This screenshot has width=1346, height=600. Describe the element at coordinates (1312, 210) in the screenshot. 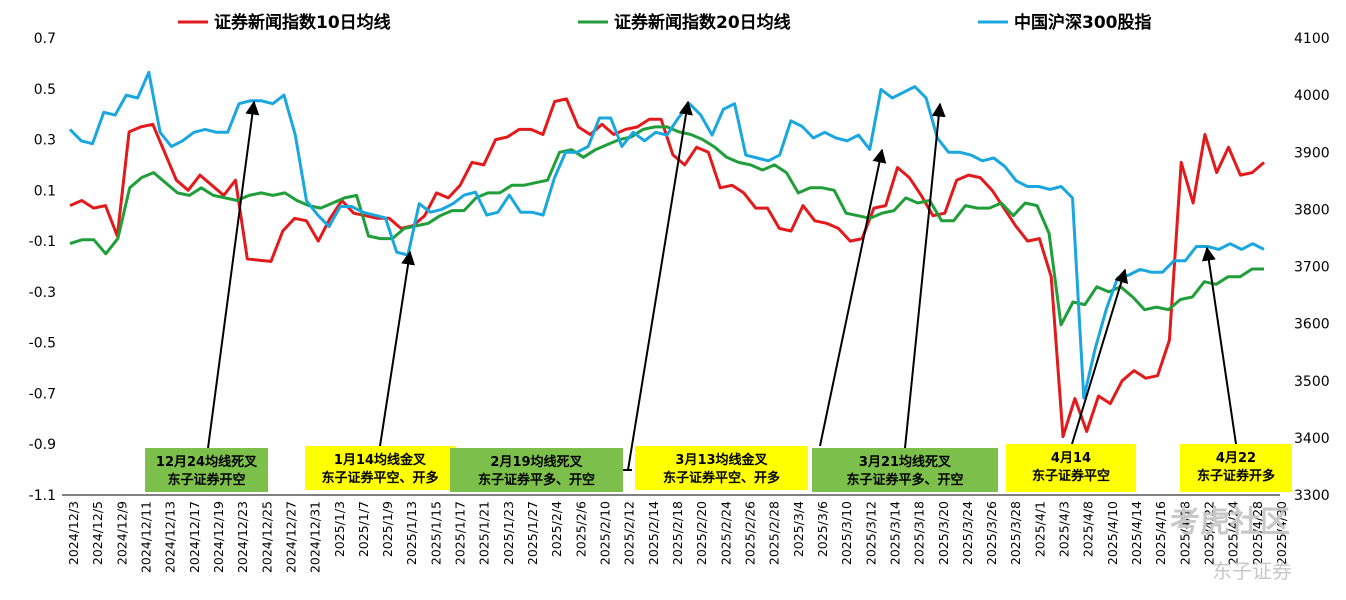

I see `right-y-tick-label: 3800` at that location.